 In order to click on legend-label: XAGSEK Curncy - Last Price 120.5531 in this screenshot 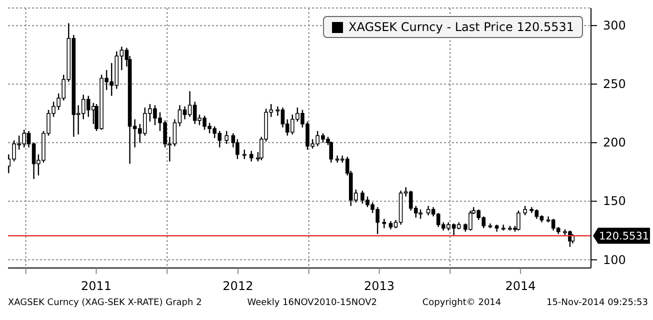, I will do `click(461, 27)`.